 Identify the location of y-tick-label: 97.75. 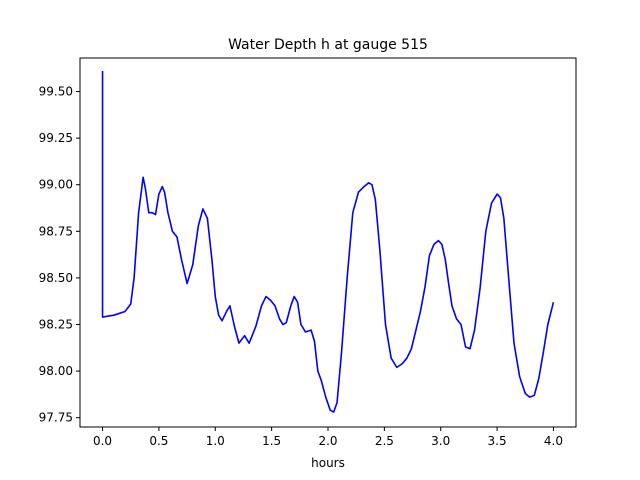
(56, 418).